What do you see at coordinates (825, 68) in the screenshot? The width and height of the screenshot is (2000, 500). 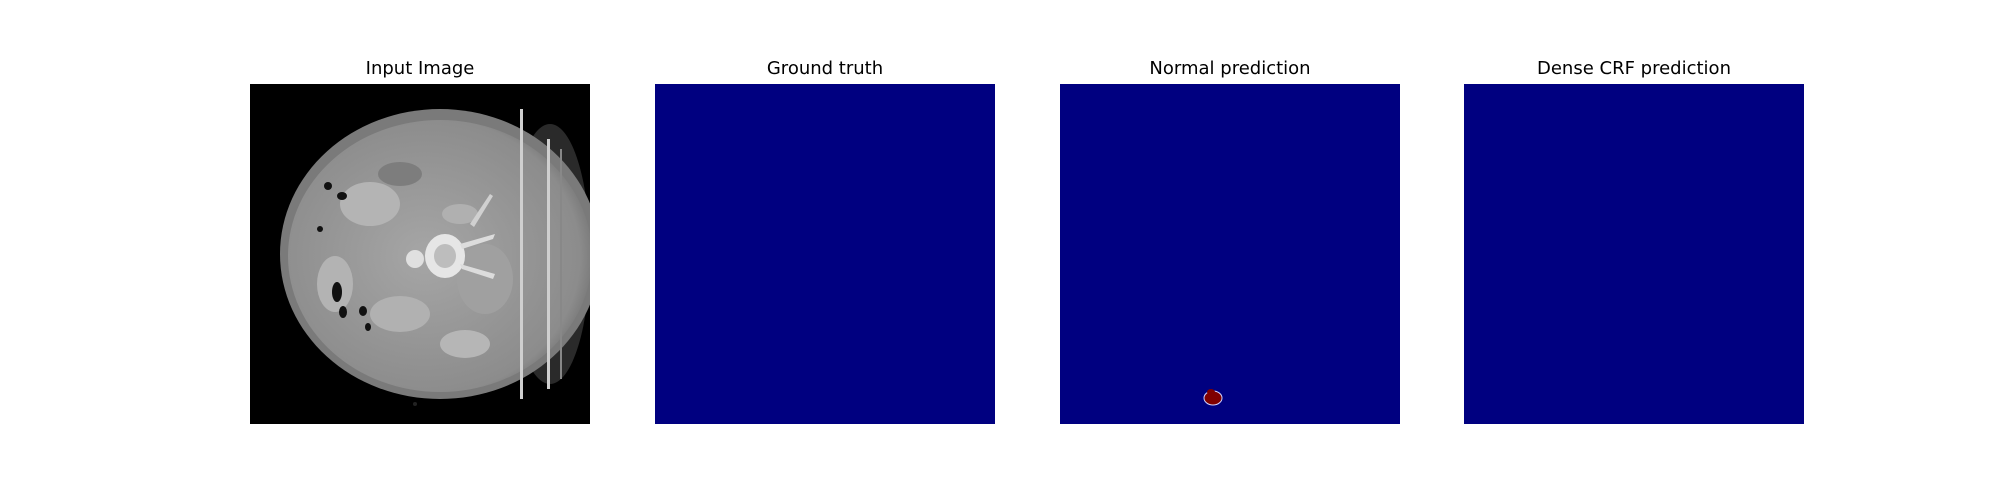 I see `panel-title: Ground truth` at bounding box center [825, 68].